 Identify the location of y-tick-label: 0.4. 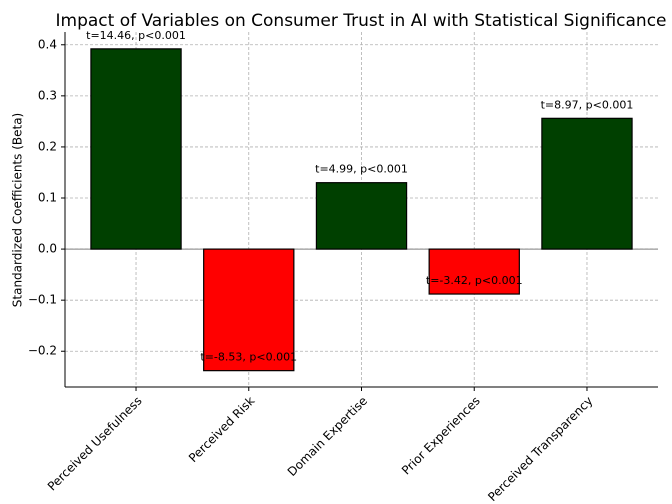
(47, 44).